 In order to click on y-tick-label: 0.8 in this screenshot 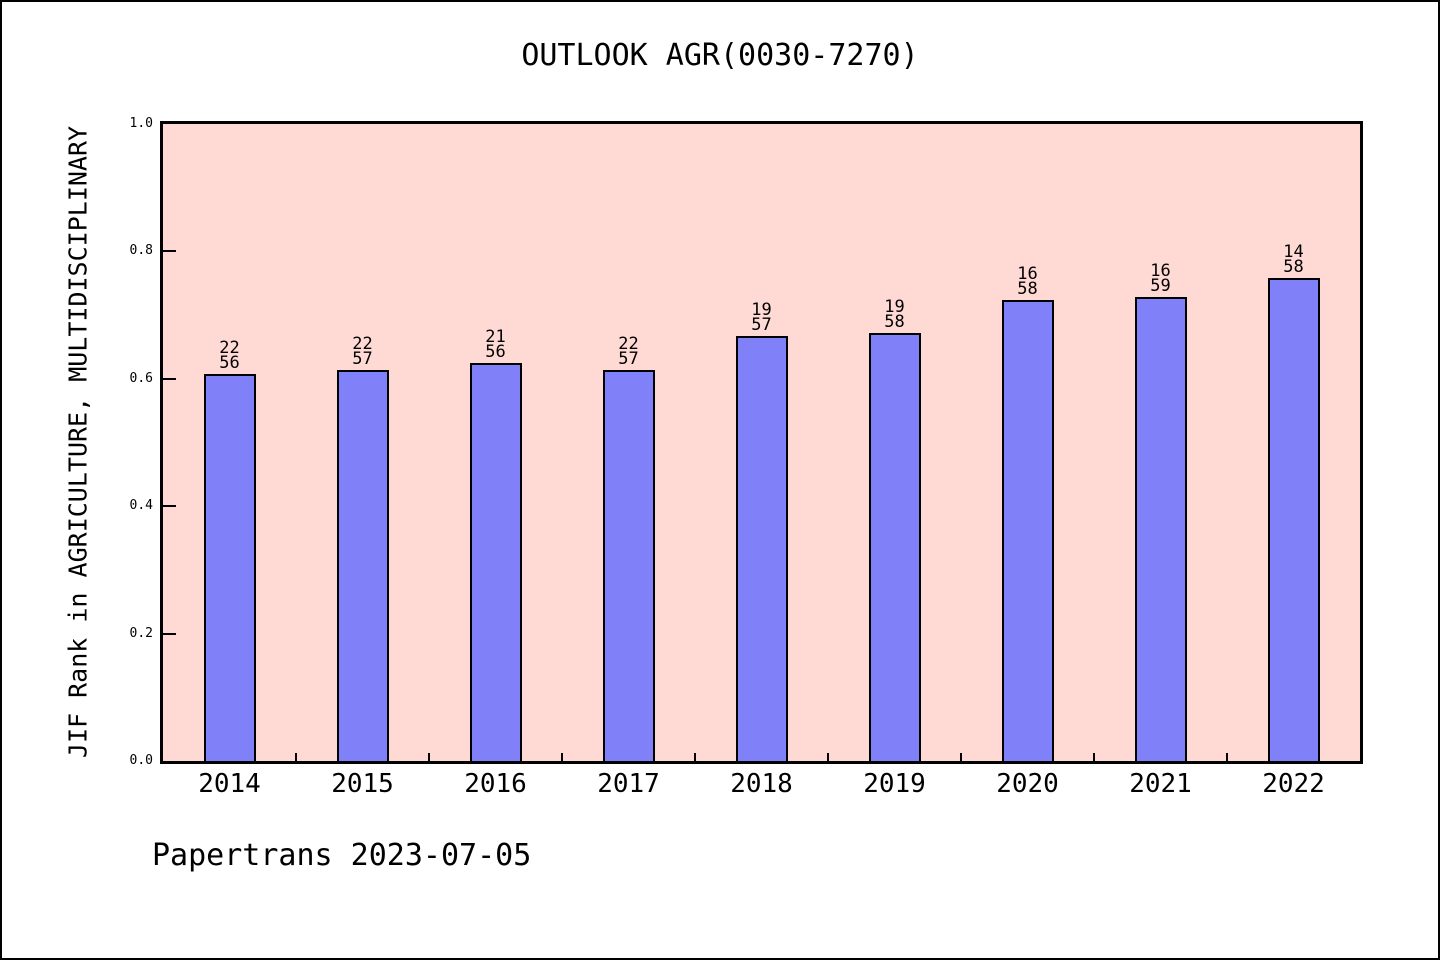, I will do `click(141, 251)`.